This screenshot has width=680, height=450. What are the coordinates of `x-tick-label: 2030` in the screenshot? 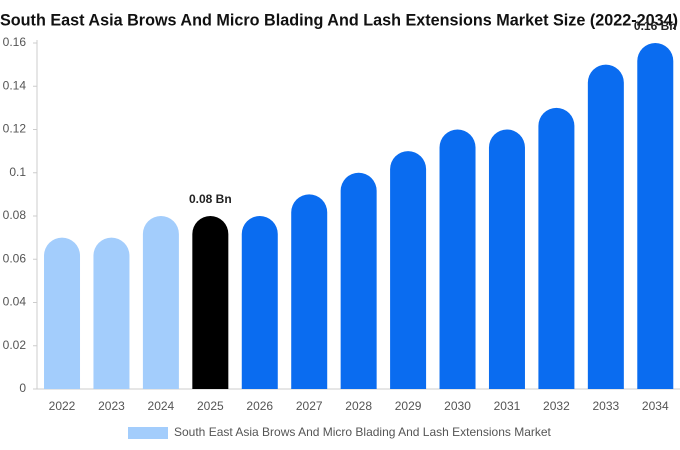 It's located at (457, 406).